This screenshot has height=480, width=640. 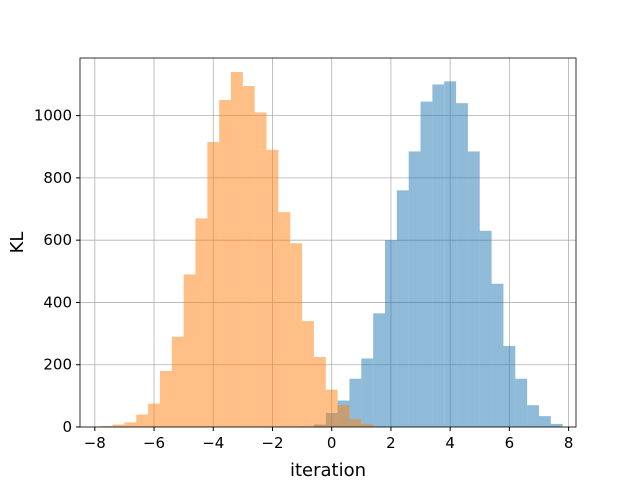 What do you see at coordinates (57, 302) in the screenshot?
I see `y-tick-label: 400` at bounding box center [57, 302].